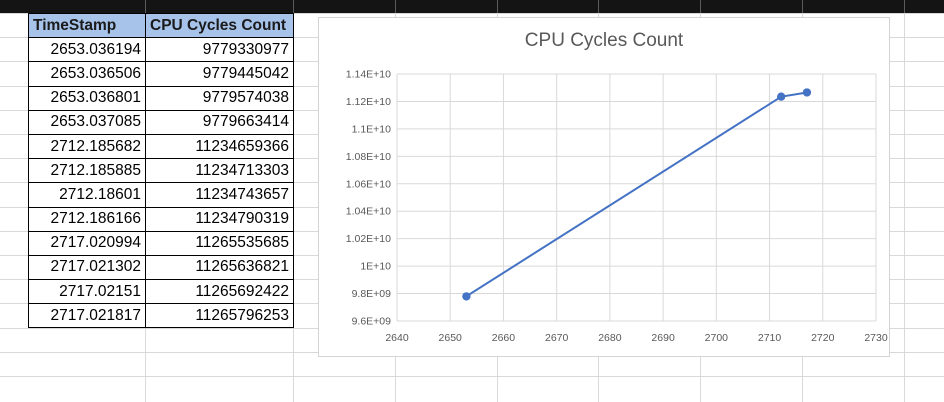  I want to click on y-tick-label: 1.06E+10, so click(368, 184).